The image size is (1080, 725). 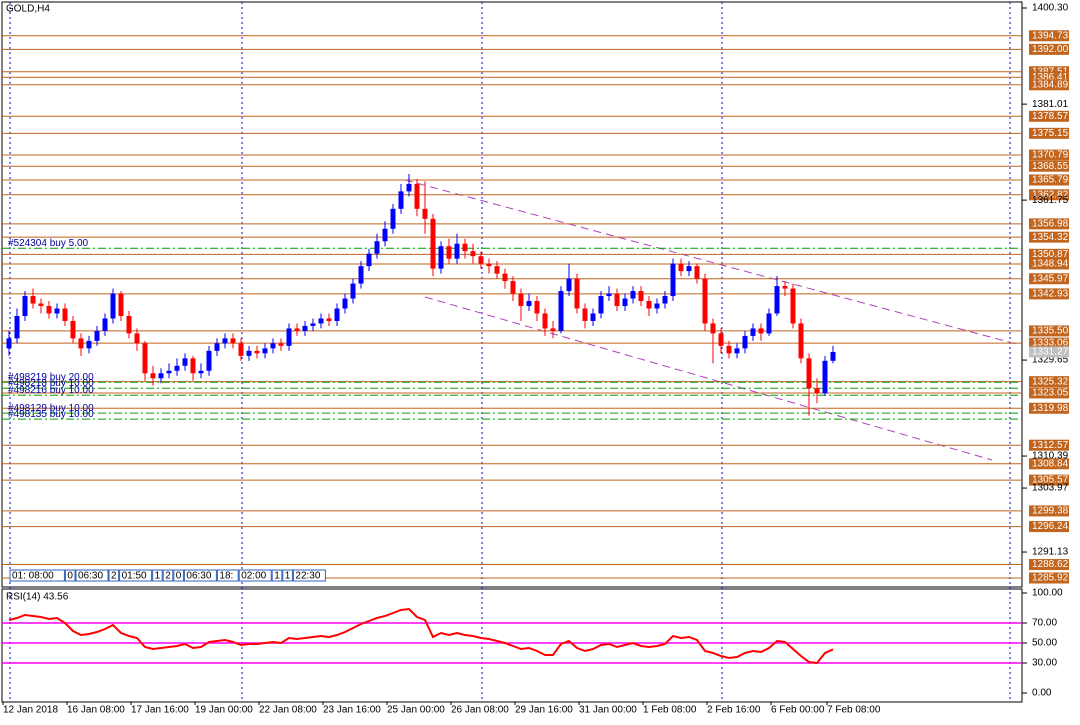 I want to click on y-tick-label: 1400.30, so click(x=1050, y=8).